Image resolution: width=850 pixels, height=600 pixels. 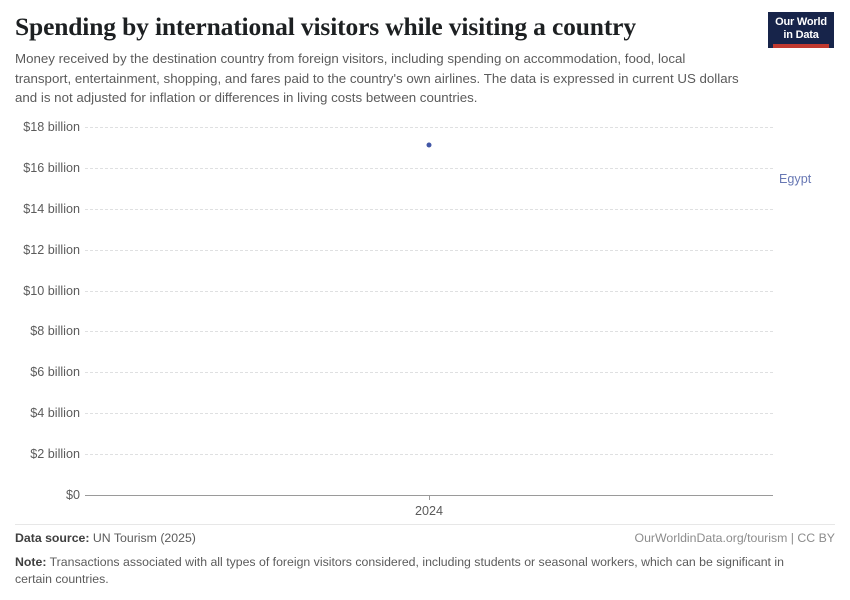 What do you see at coordinates (429, 145) in the screenshot?
I see `data-point` at bounding box center [429, 145].